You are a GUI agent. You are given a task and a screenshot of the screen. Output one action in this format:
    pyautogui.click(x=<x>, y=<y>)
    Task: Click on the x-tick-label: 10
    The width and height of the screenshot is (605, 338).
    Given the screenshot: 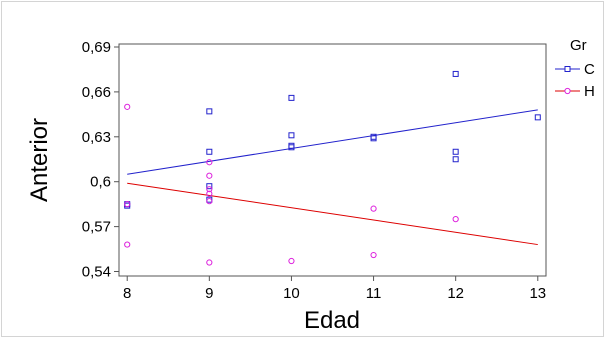 What is the action you would take?
    pyautogui.click(x=291, y=293)
    